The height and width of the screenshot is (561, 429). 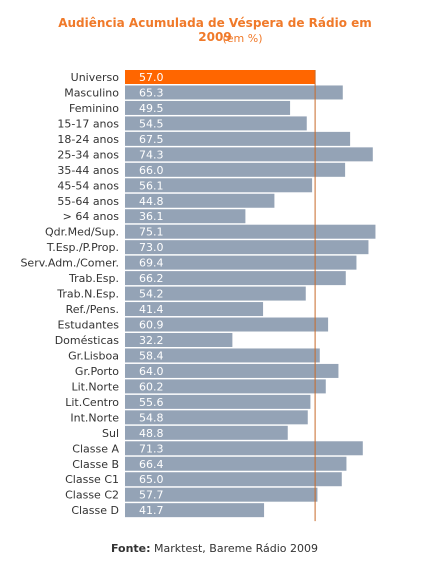 I want to click on bar-classe-c2, so click(x=221, y=494).